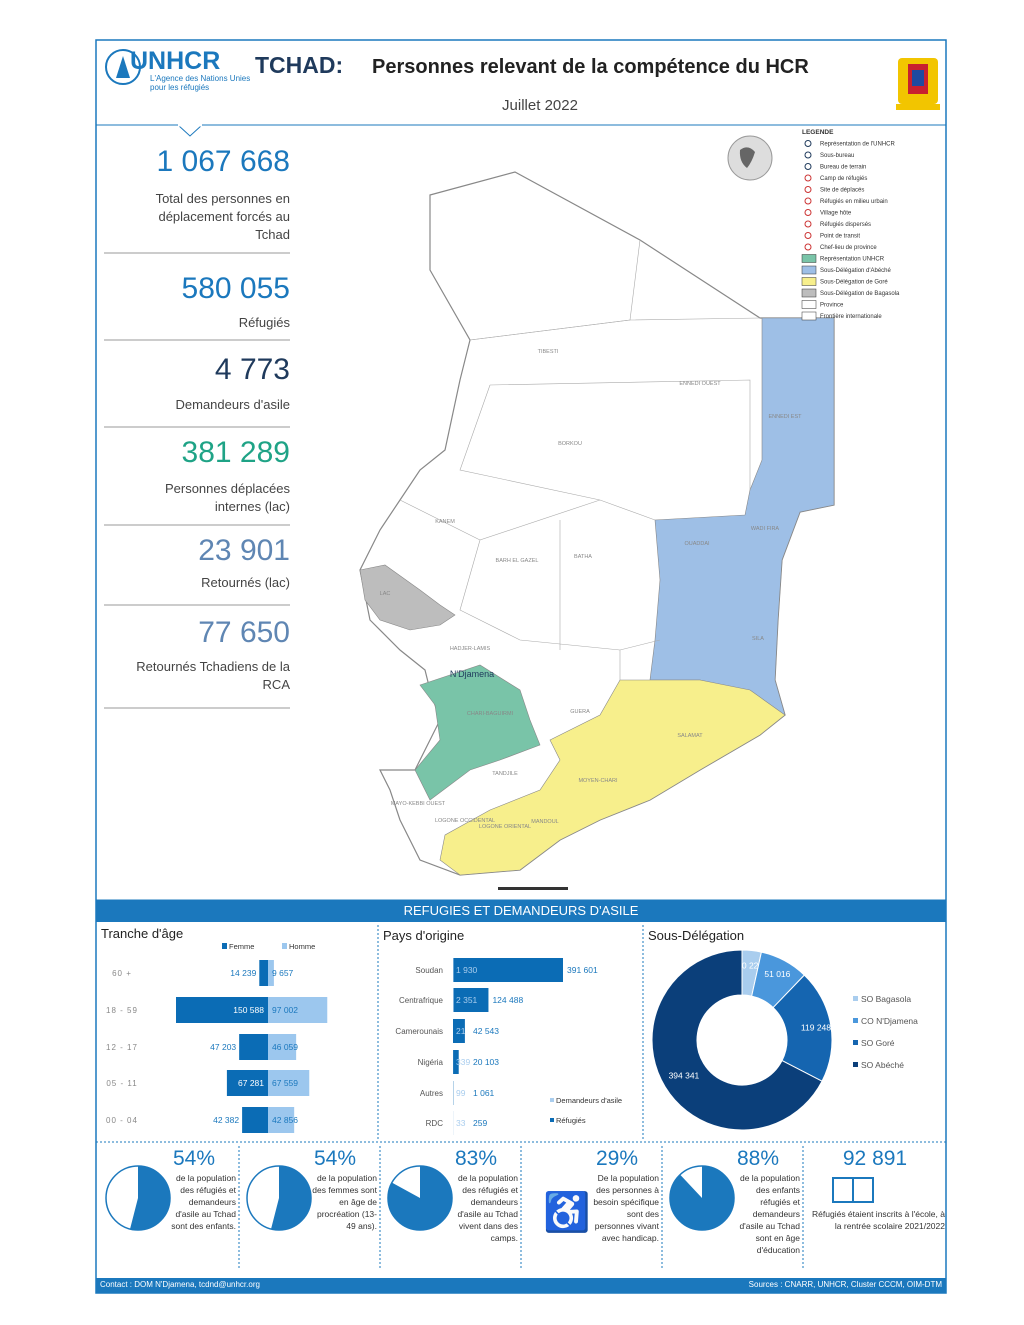 This screenshot has height=1325, width=1024. I want to click on legend-label: LEGENDE, so click(818, 132).